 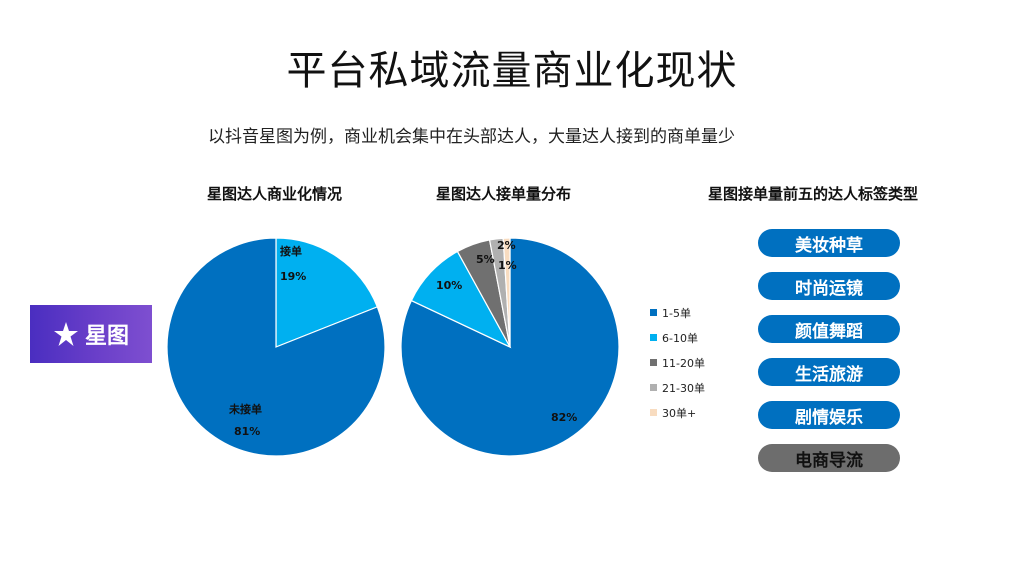 What do you see at coordinates (813, 194) in the screenshot?
I see `tags-panel-title: 星图接单量前五的达人标签类型` at bounding box center [813, 194].